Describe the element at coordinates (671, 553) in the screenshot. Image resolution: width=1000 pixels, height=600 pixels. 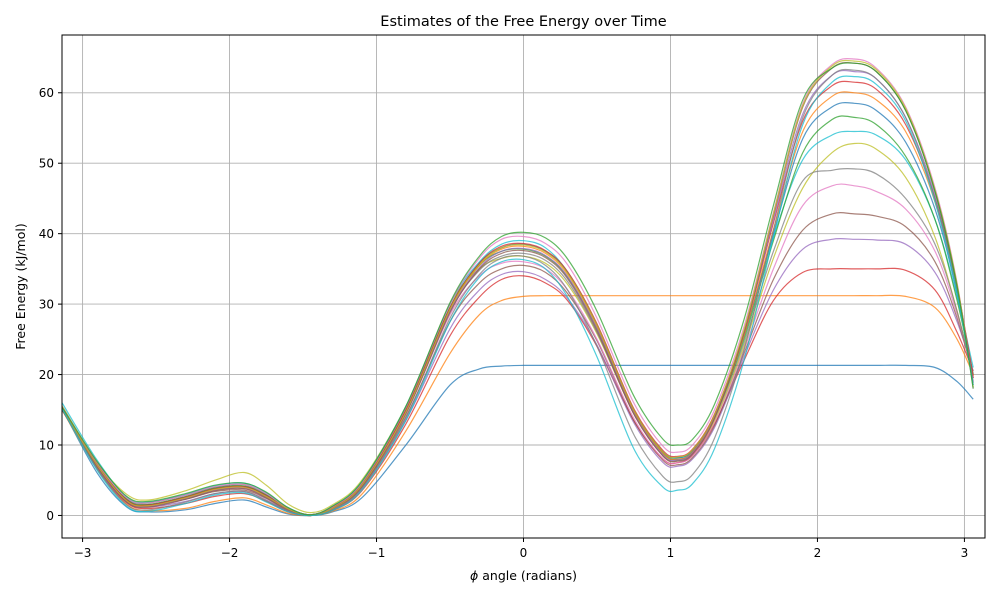
I see `x-tick-label: 1` at that location.